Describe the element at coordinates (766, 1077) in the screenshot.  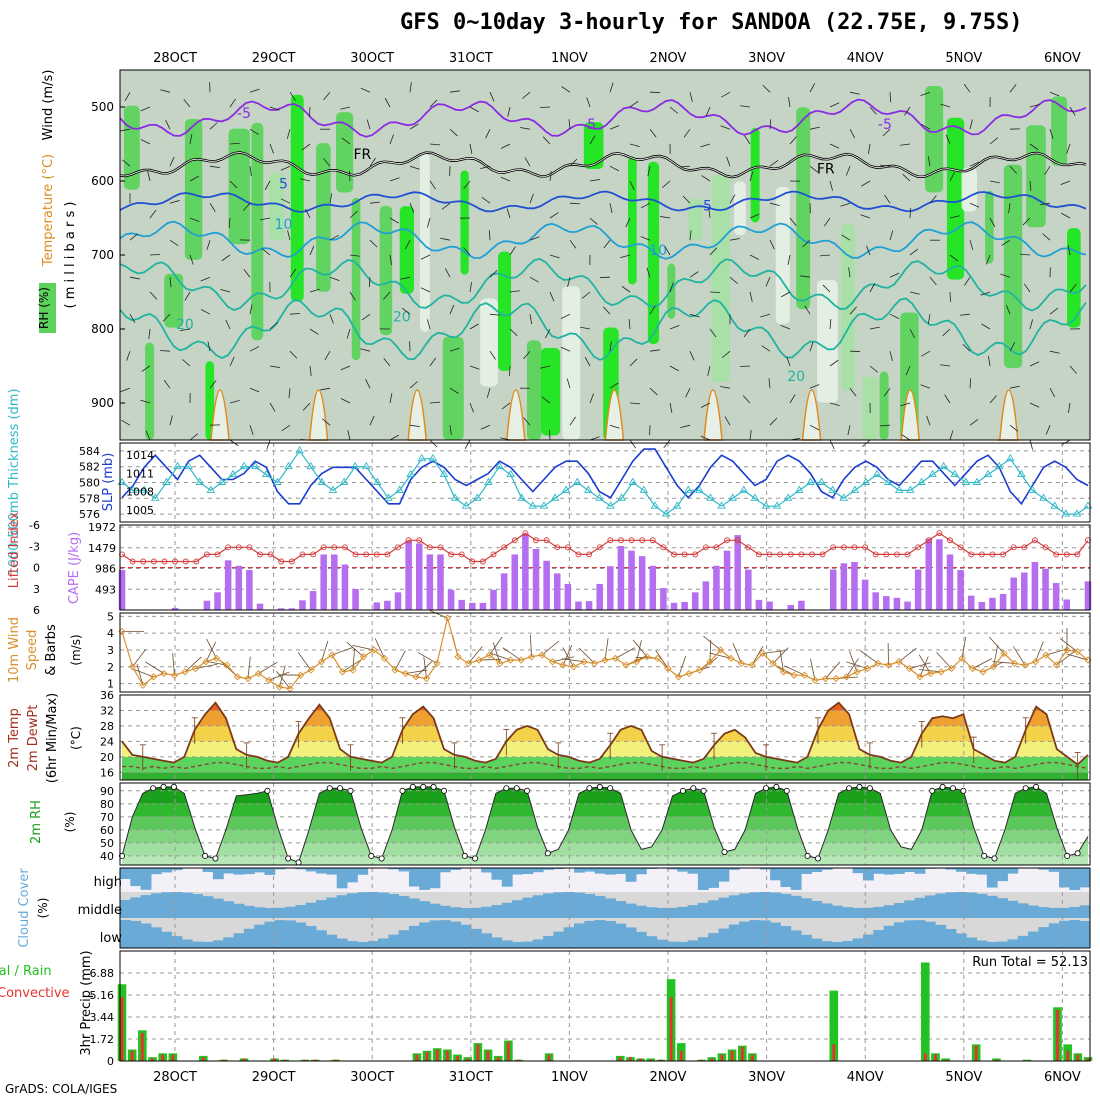
I see `x-tick-label-bottom: 3NOV` at that location.